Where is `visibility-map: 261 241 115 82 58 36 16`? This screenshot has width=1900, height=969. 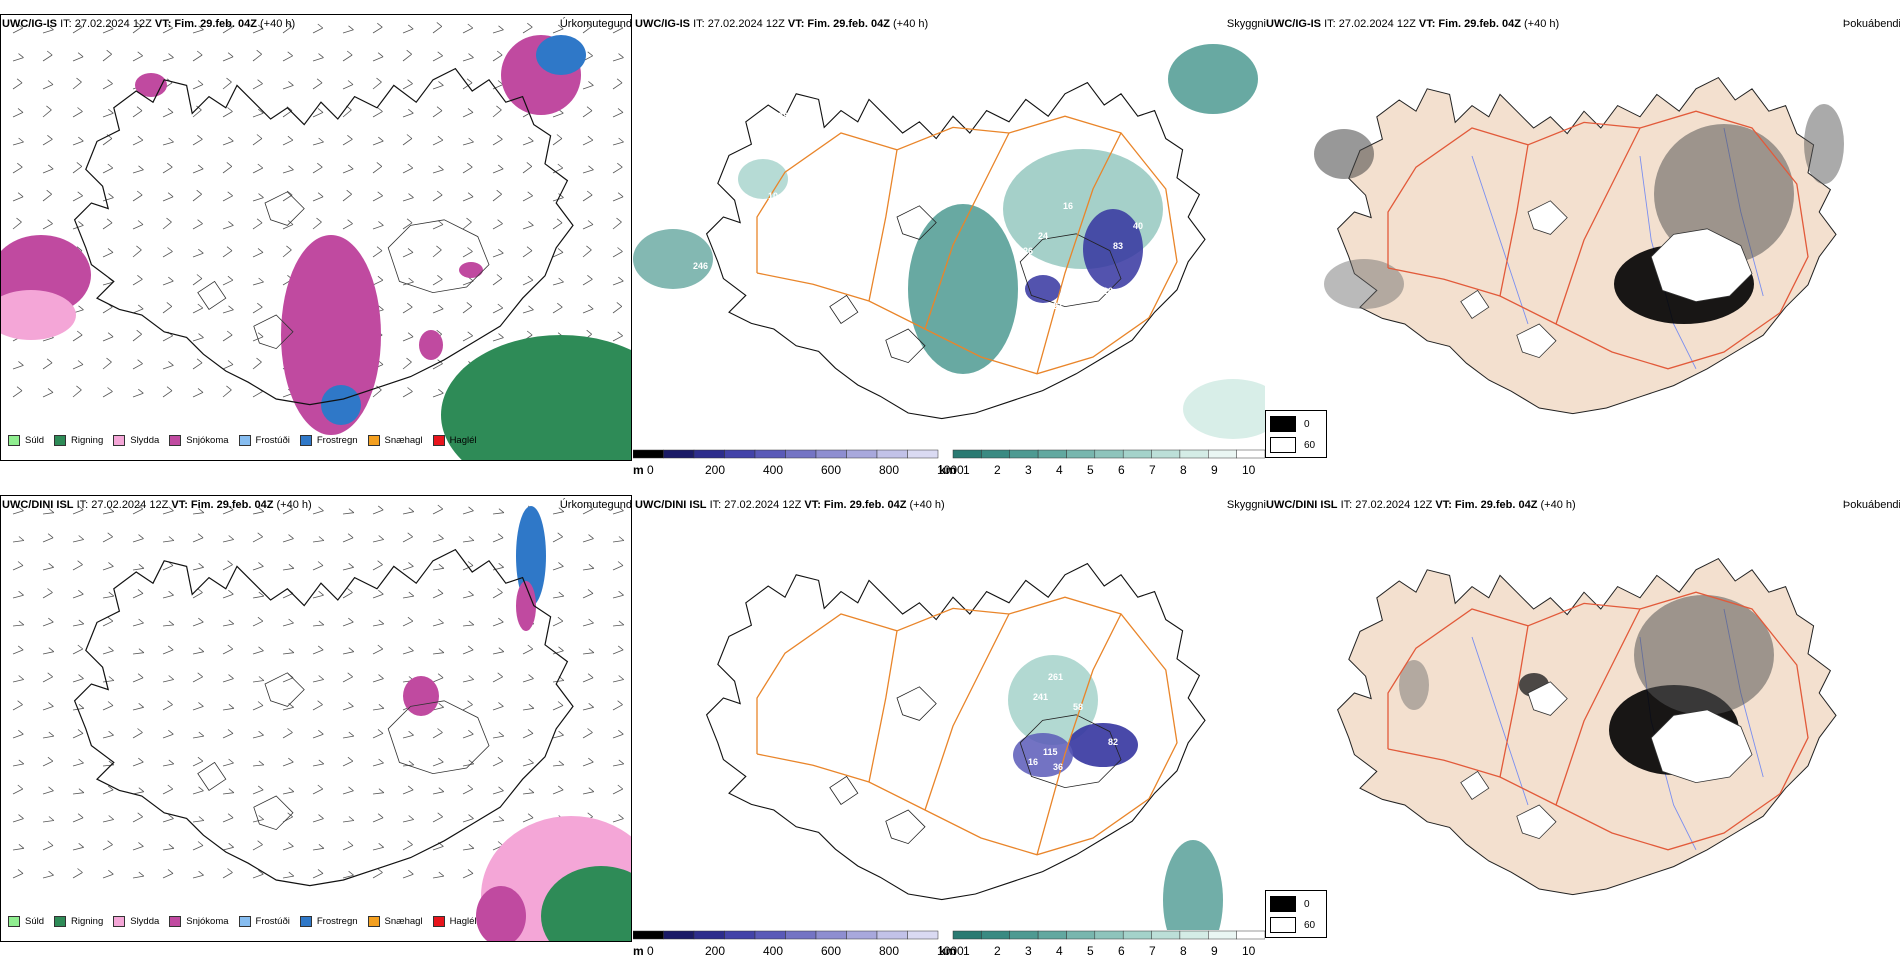
visibility-map: 261 241 115 82 58 36 16 is located at coordinates (949, 725).